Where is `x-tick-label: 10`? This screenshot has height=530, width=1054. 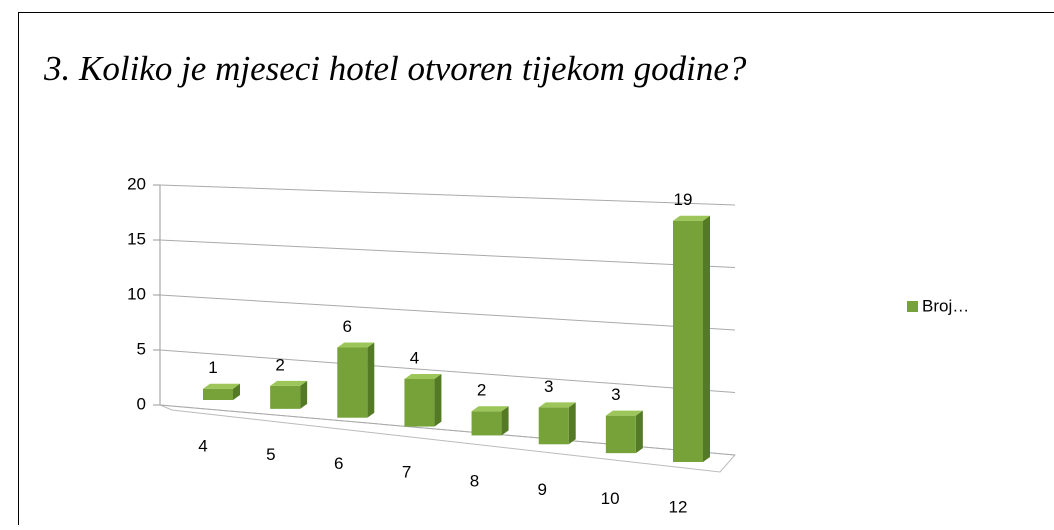
x-tick-label: 10 is located at coordinates (610, 498).